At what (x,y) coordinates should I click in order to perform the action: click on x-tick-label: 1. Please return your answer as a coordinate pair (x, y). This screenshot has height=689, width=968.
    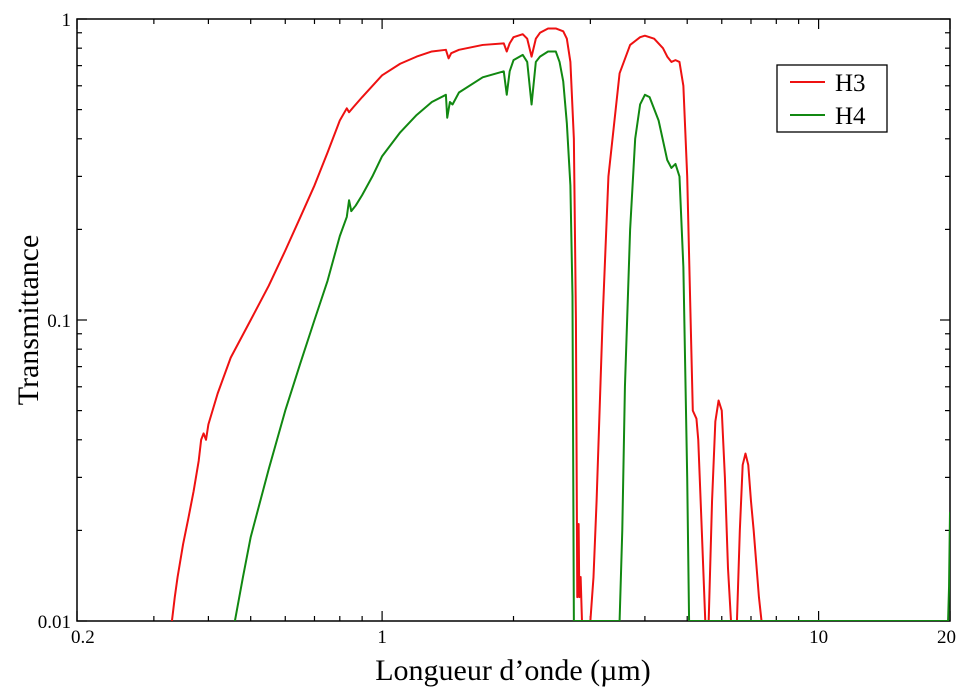
    Looking at the image, I should click on (382, 637).